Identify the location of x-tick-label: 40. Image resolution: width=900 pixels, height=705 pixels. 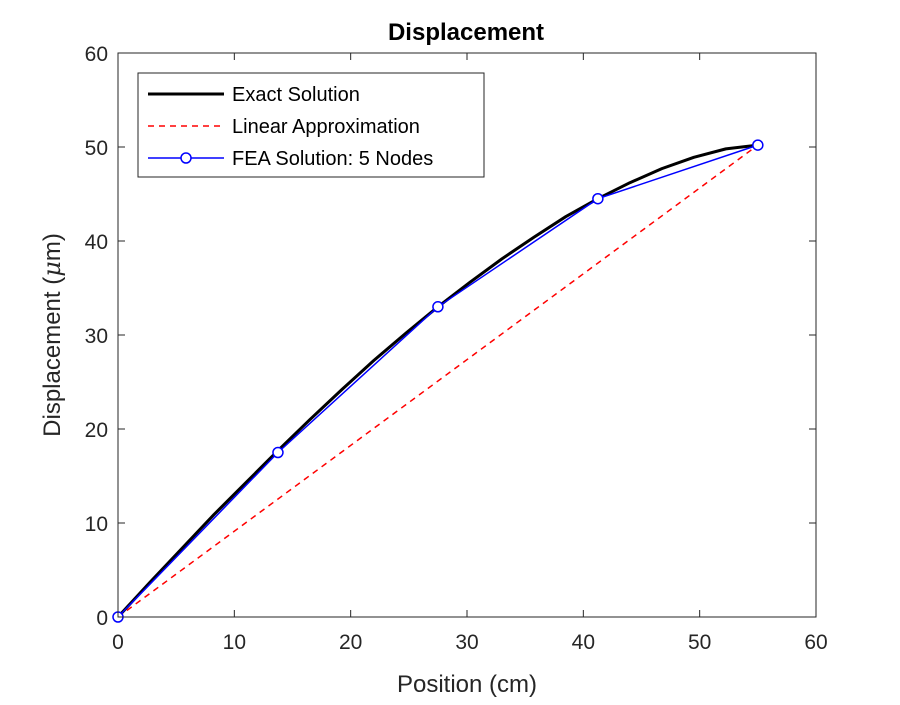
(583, 642).